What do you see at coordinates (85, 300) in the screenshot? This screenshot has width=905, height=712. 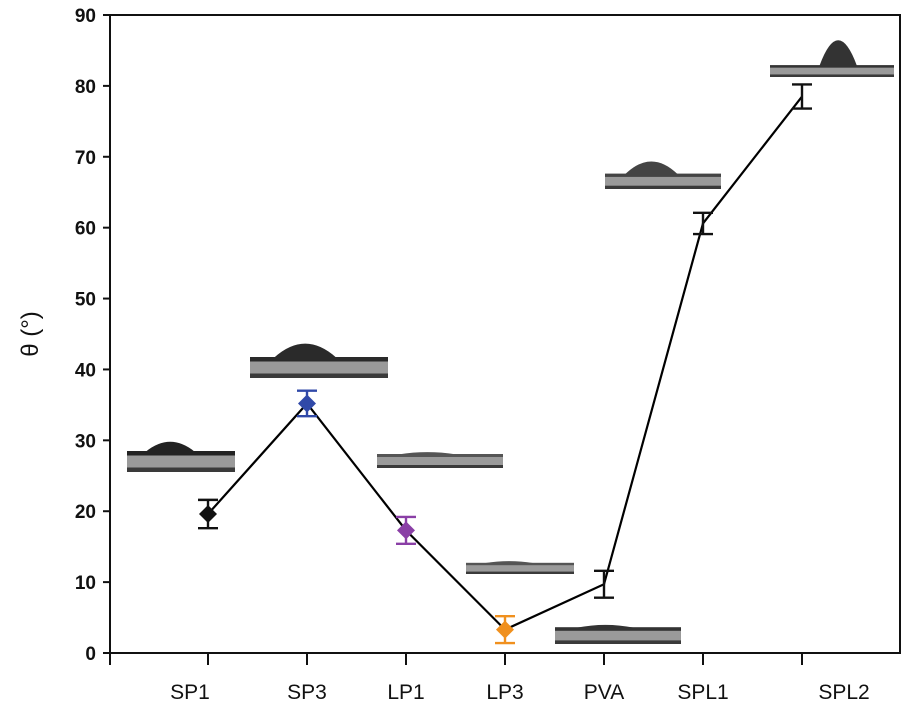 I see `y-tick-label: 50` at bounding box center [85, 300].